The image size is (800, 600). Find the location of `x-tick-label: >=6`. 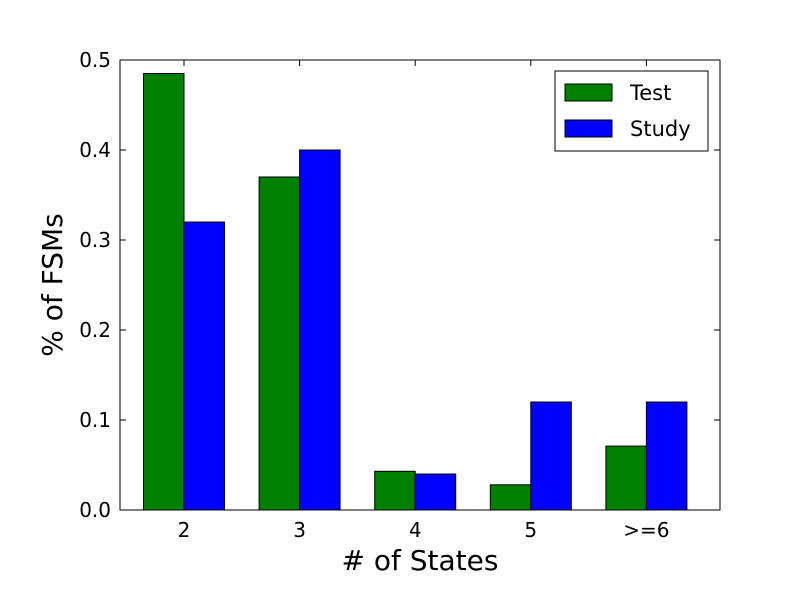

x-tick-label: >=6 is located at coordinates (646, 530).